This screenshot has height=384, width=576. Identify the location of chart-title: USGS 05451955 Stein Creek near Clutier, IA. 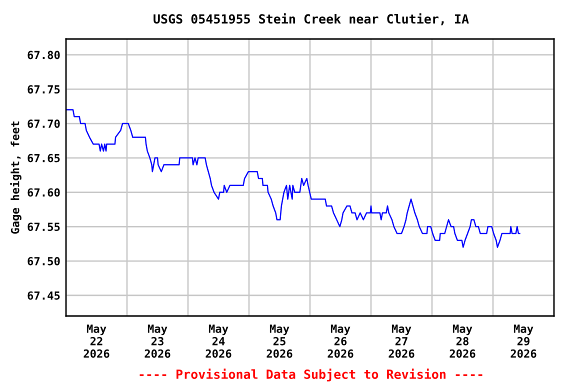
(311, 19).